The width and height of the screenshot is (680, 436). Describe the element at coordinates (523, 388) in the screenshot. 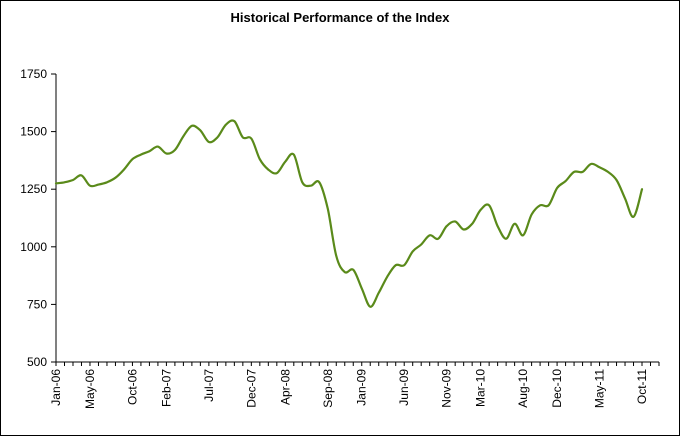

I see `x-tick-label: Aug-10` at that location.